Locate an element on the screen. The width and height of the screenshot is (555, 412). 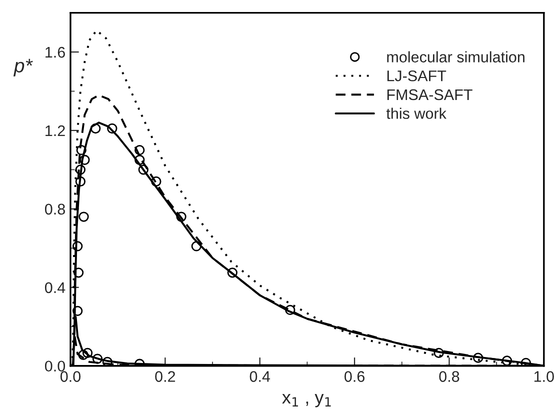
y-tick-label: 1.2 is located at coordinates (55, 130).